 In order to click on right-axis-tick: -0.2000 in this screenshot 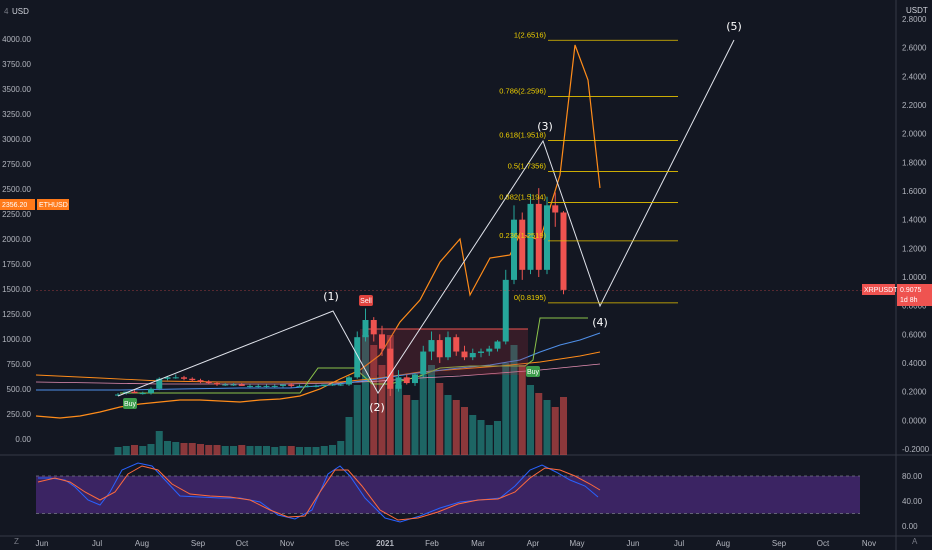, I will do `click(916, 449)`.